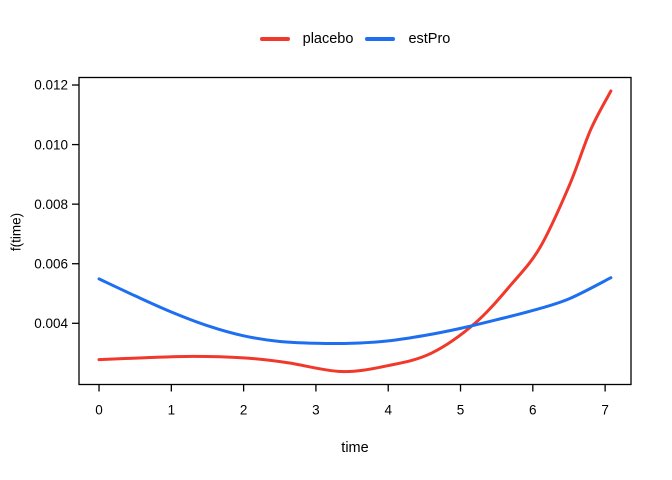 The width and height of the screenshot is (672, 480). Describe the element at coordinates (51, 85) in the screenshot. I see `y-tick-label: 0.012` at that location.